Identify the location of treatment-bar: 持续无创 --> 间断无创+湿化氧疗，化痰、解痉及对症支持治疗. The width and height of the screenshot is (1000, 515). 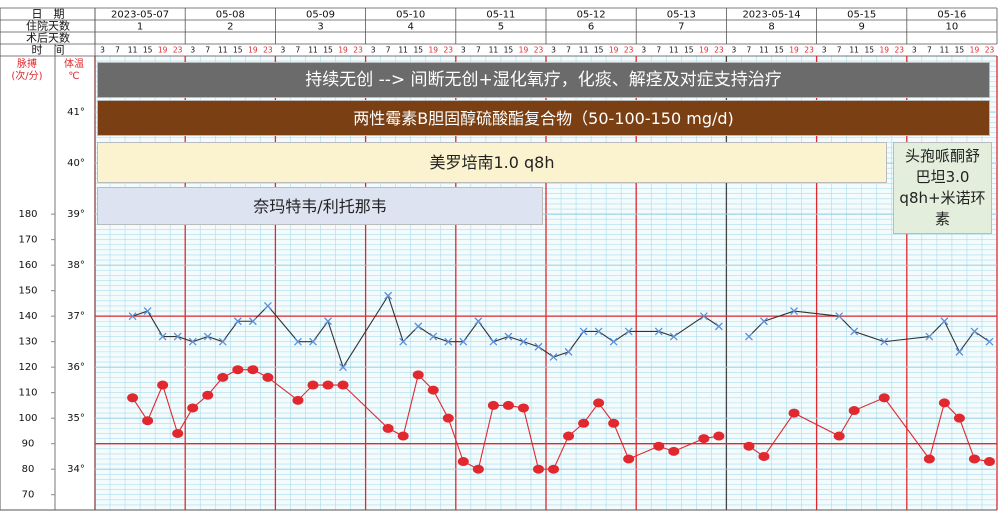
(543, 80).